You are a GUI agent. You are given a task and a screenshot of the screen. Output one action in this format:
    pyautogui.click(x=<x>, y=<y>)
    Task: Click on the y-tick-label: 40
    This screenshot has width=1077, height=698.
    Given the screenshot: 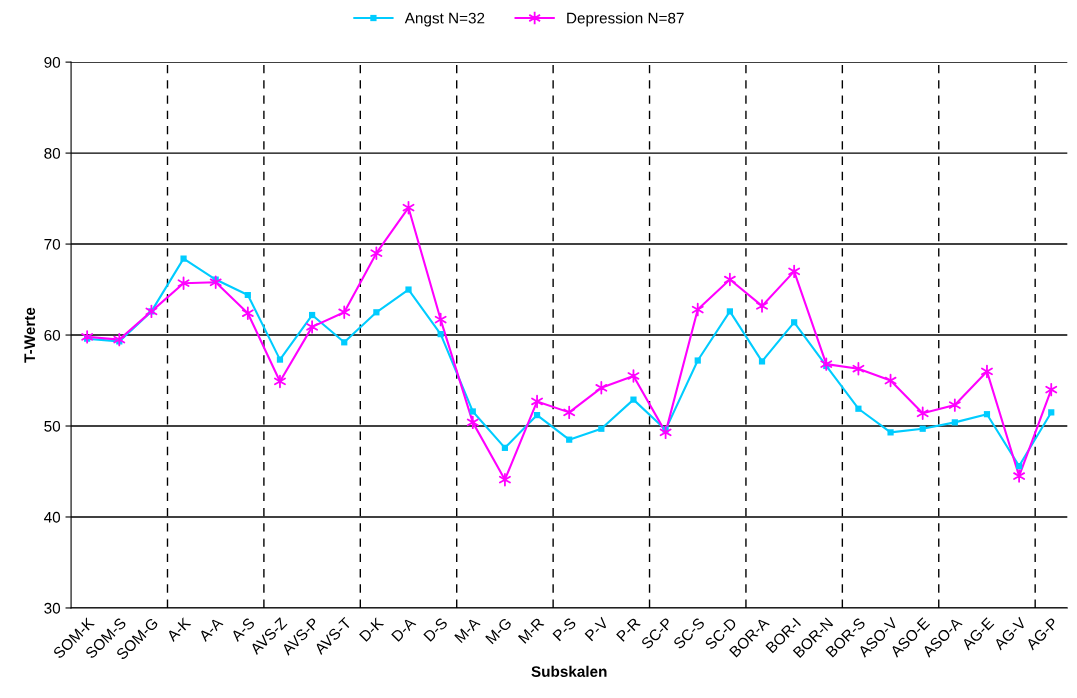 What is the action you would take?
    pyautogui.click(x=52, y=517)
    